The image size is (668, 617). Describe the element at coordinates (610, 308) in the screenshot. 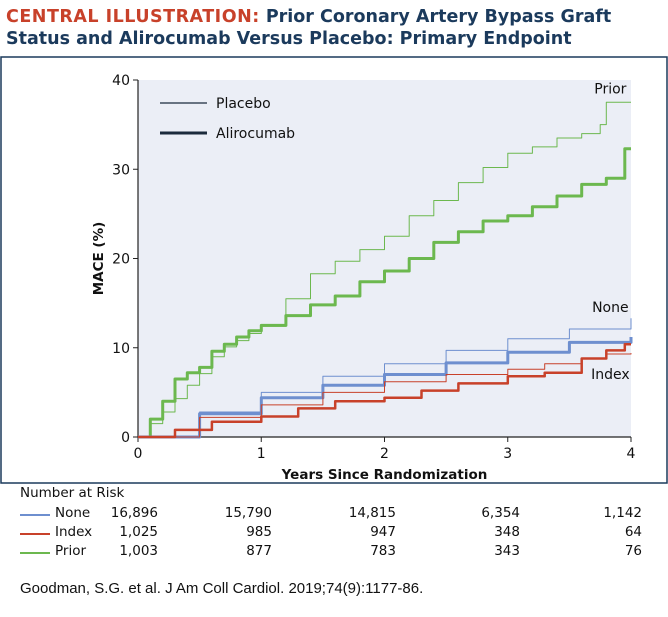

I see `annotation-none: None` at that location.